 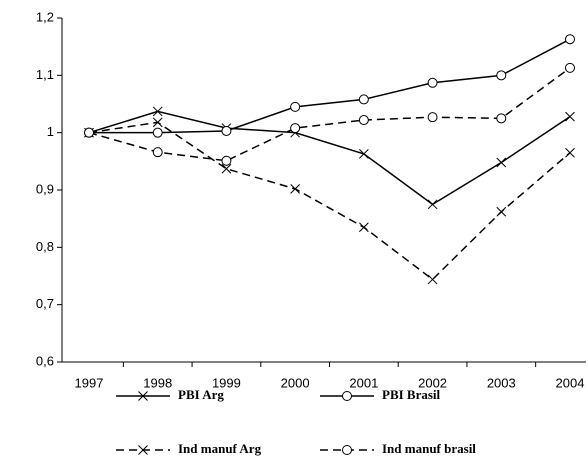 I want to click on y-tick-label: 0,7, so click(x=45, y=303).